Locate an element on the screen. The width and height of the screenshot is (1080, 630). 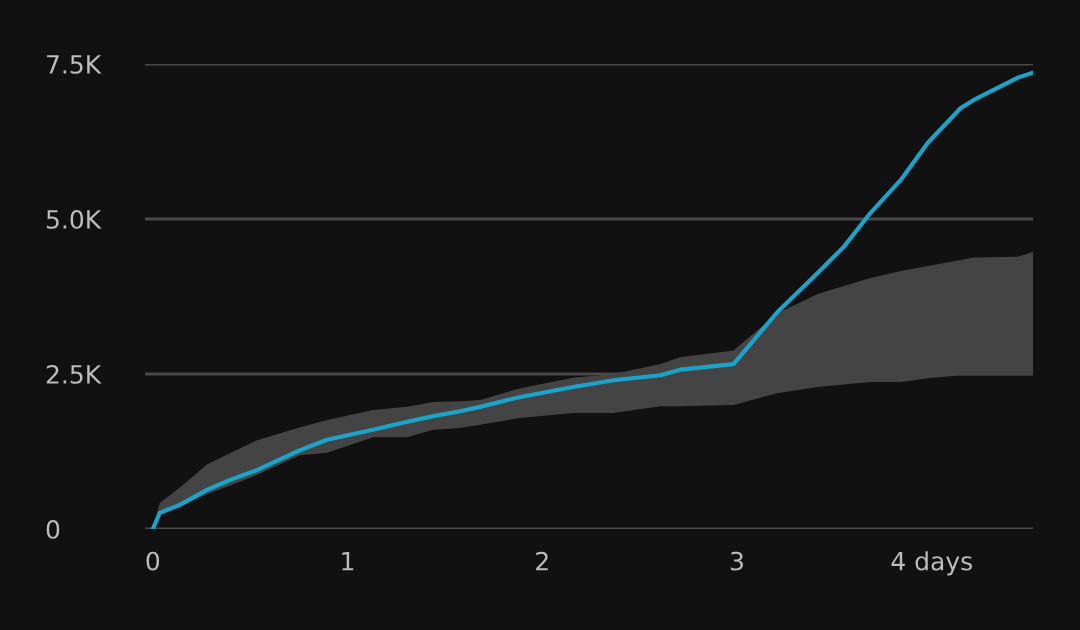
x-tick-label: 1 is located at coordinates (348, 561).